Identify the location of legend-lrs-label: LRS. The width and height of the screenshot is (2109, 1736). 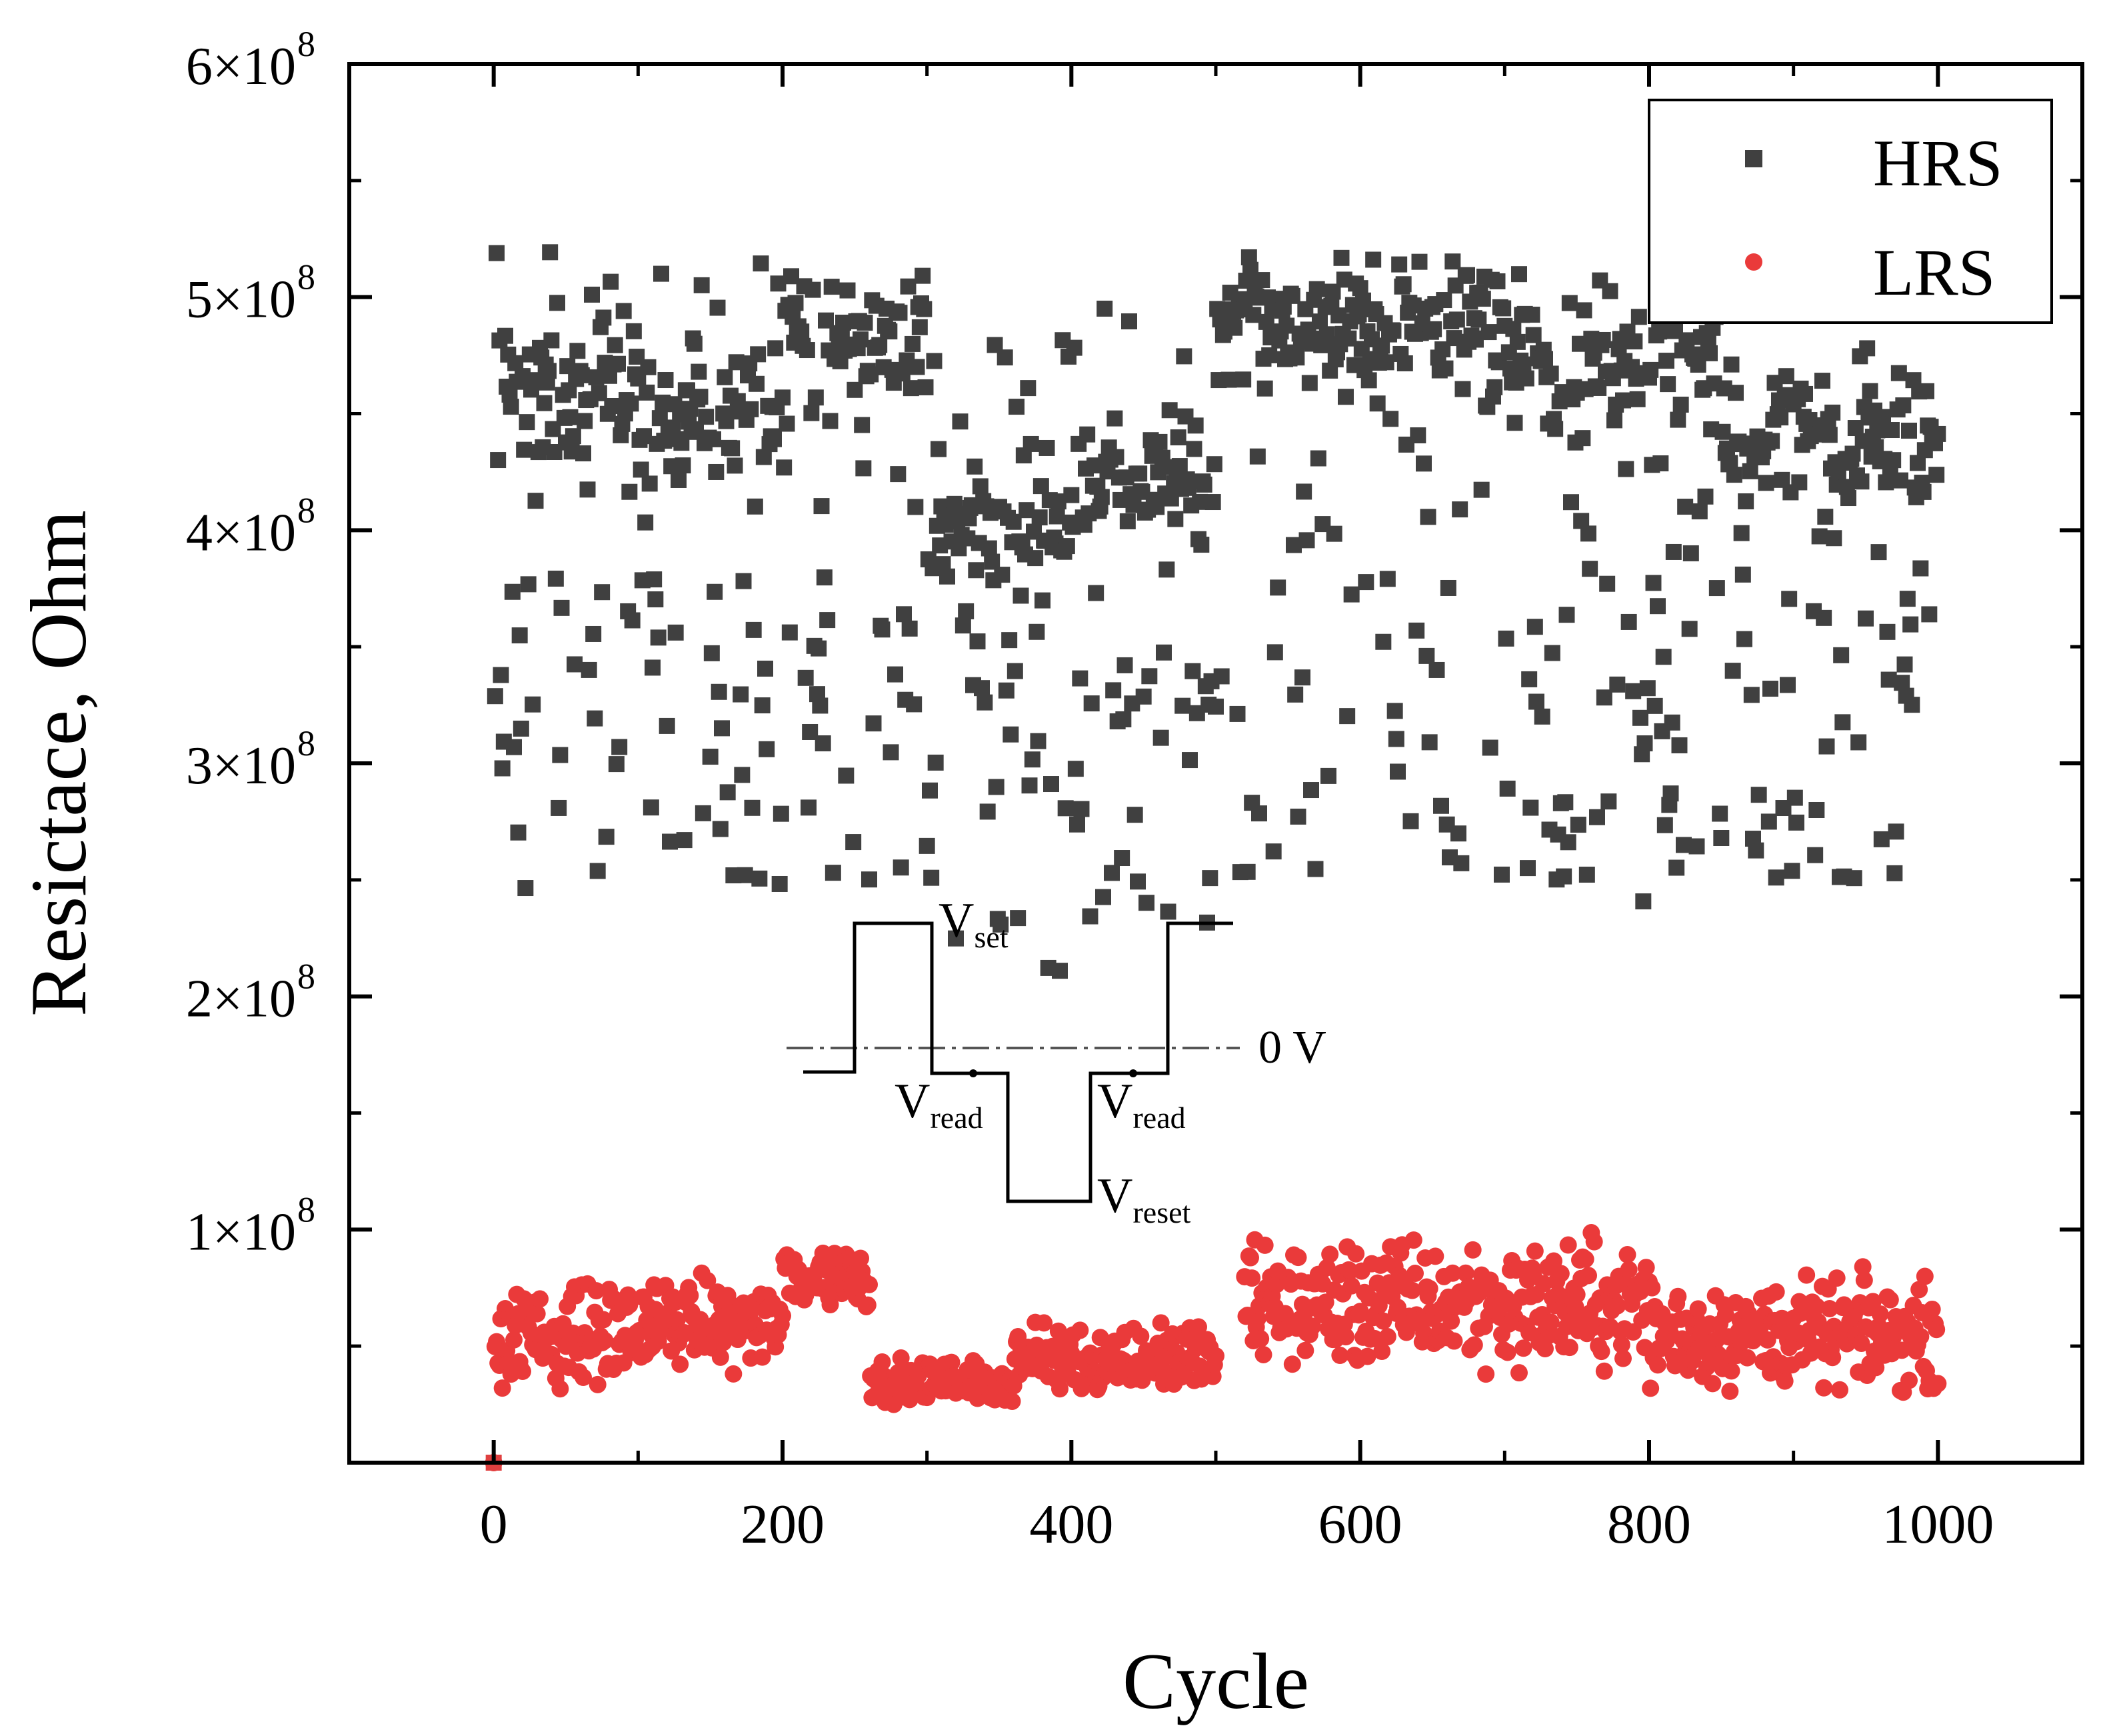
(1934, 272).